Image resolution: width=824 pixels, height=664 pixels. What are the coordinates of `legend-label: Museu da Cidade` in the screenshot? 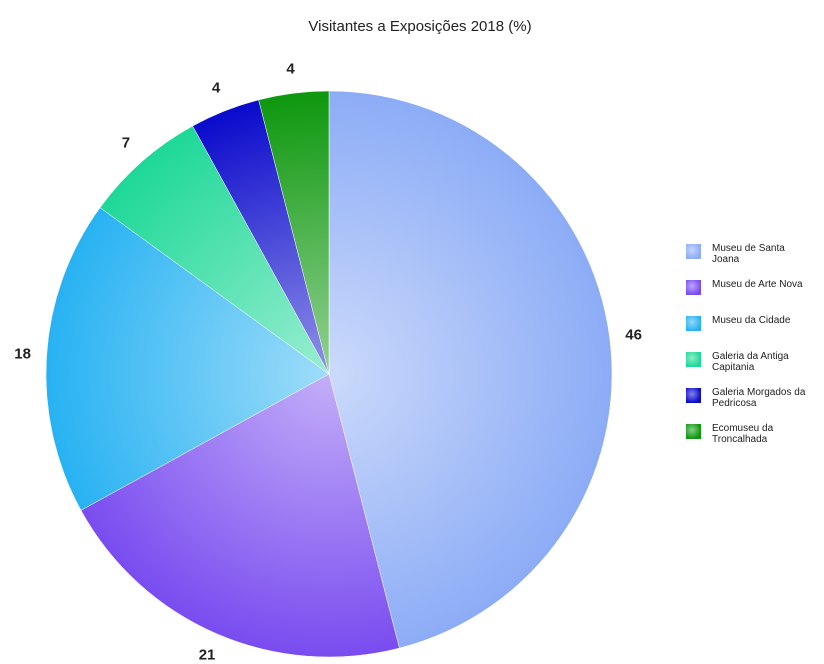 It's located at (751, 320).